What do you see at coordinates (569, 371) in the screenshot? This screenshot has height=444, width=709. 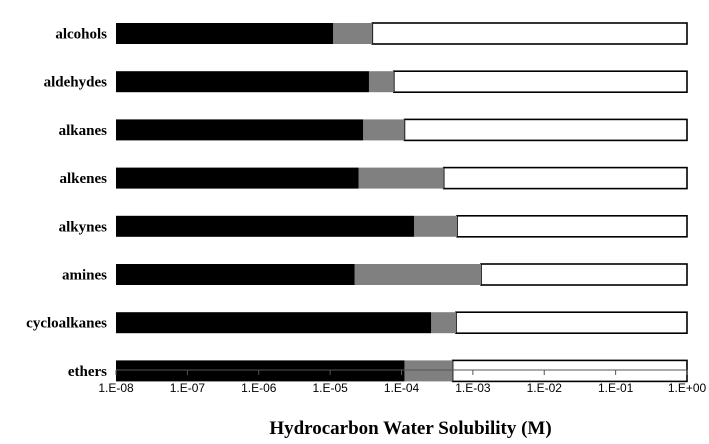 I see `bar-segment-white-ethers` at bounding box center [569, 371].